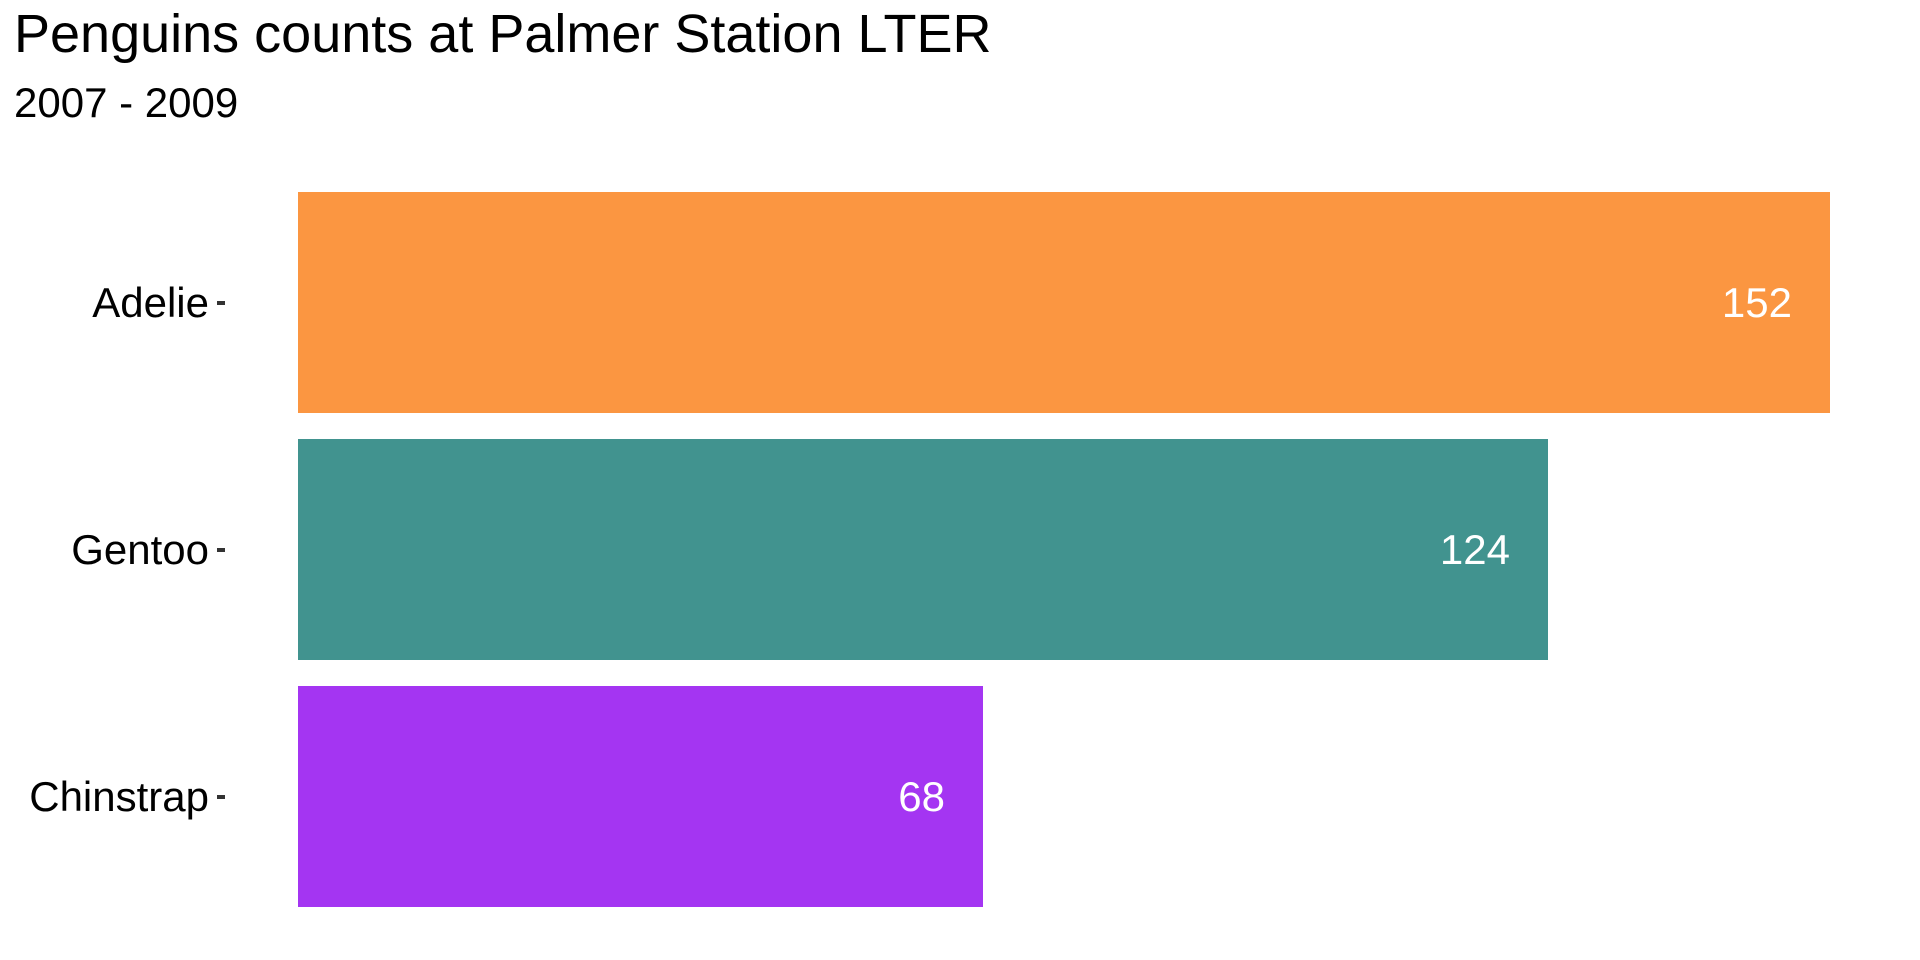  Describe the element at coordinates (921, 796) in the screenshot. I see `bar-value-label: 68` at that location.